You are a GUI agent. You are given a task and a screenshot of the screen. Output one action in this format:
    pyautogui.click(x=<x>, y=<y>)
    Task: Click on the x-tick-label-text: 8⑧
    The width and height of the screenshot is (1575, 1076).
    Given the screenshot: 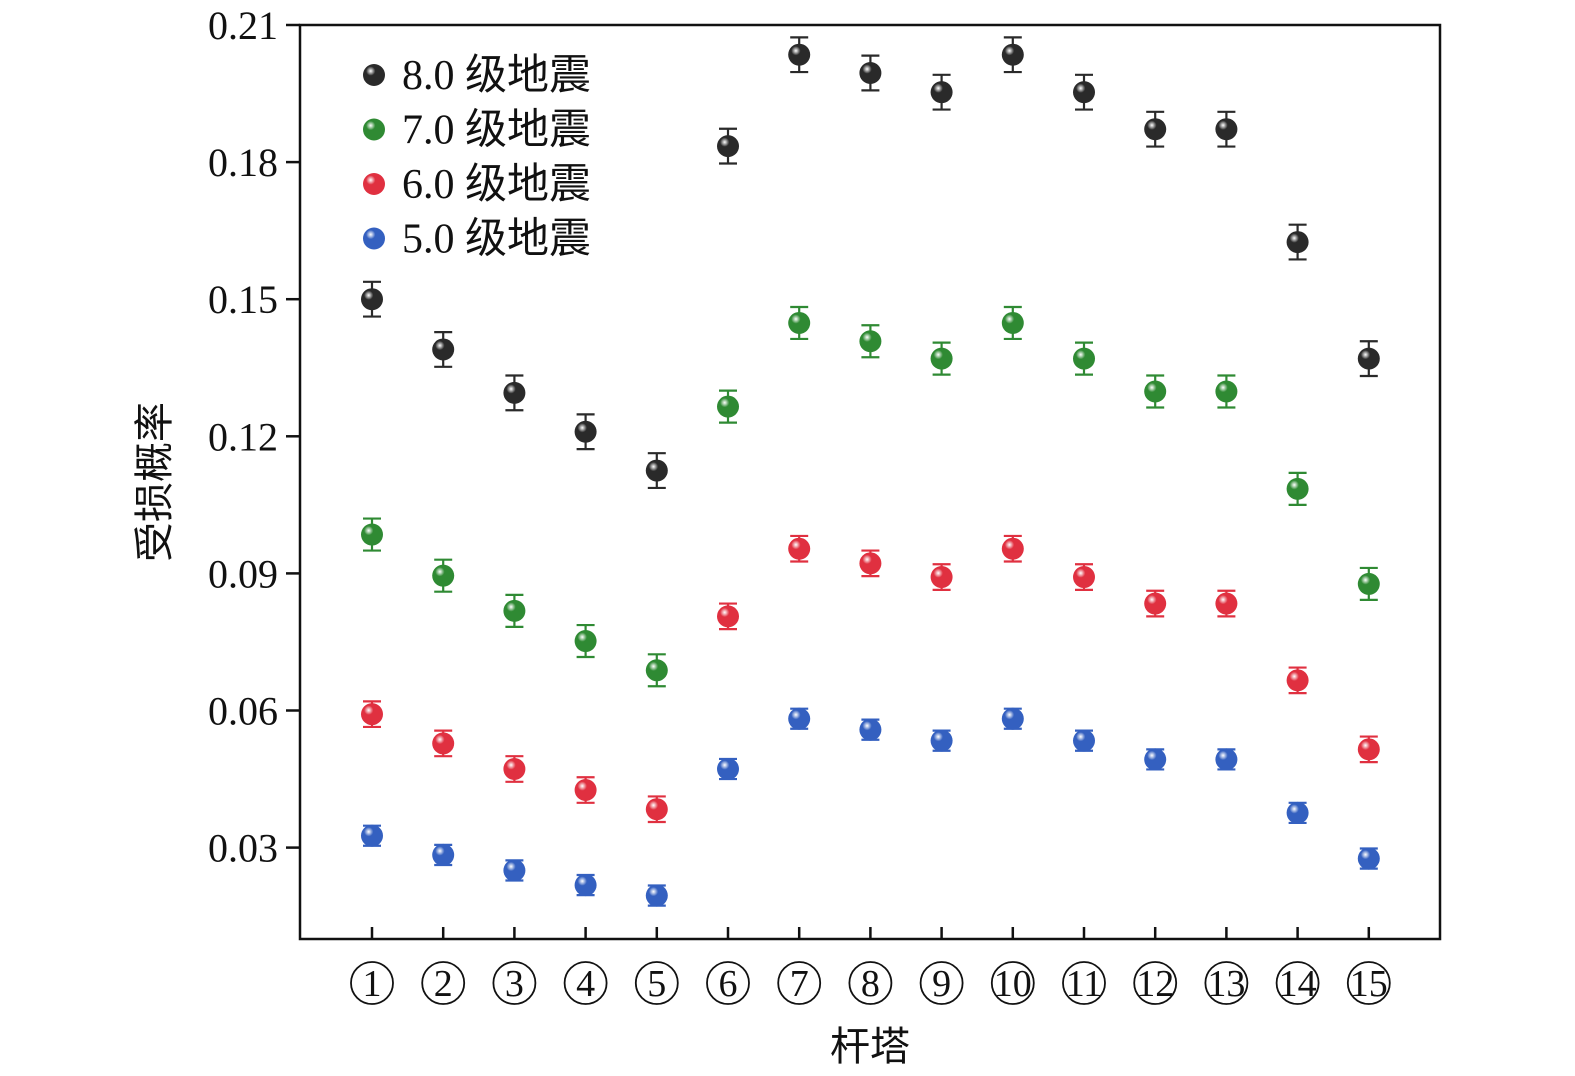 What is the action you would take?
    pyautogui.click(x=870, y=984)
    